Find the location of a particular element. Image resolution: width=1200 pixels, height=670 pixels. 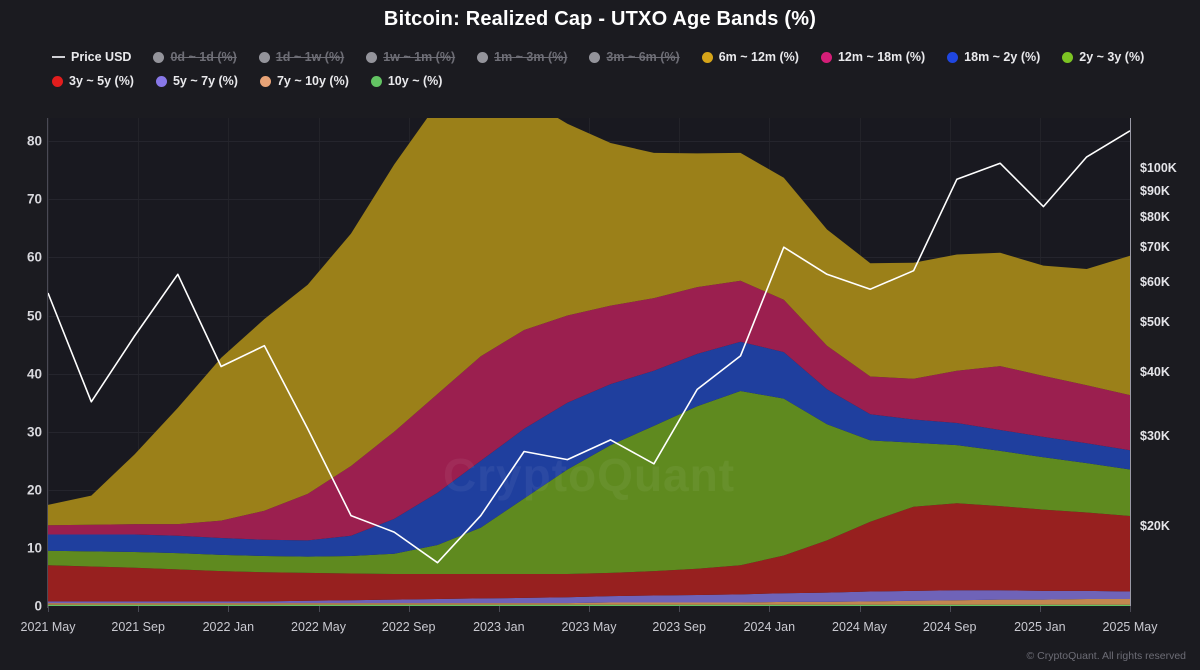

legend-item-label: 1d ~ 1w (%) is located at coordinates (310, 57).